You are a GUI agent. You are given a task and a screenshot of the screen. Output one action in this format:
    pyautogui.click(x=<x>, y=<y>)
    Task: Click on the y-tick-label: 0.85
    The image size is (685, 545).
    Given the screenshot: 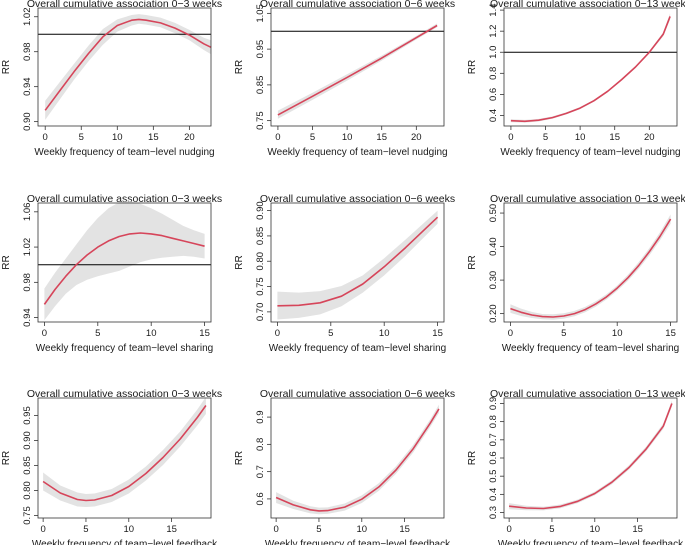 What is the action you would take?
    pyautogui.click(x=27, y=465)
    